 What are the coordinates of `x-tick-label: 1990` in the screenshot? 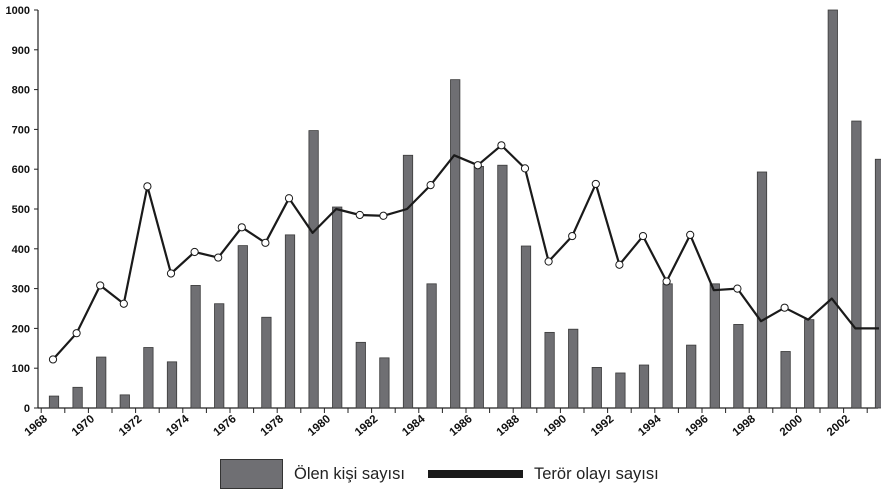 It's located at (555, 426).